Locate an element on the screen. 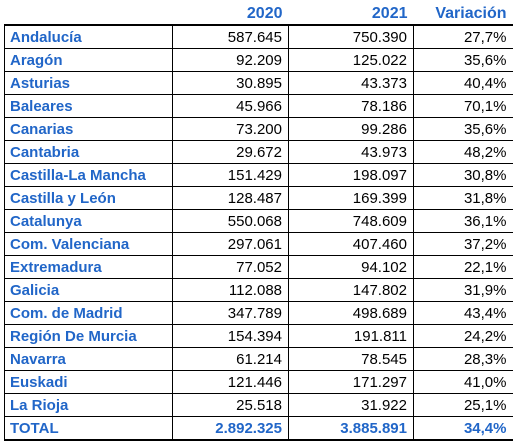 This screenshot has width=516, height=443. value-2021-cell: 407.460 is located at coordinates (351, 244).